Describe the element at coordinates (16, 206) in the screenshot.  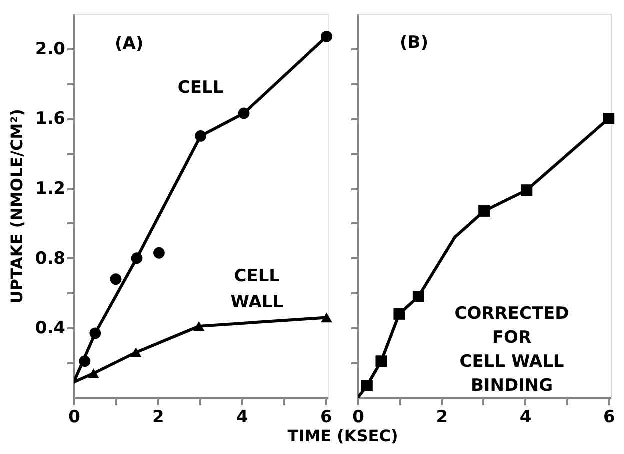
I see `y-axis-title: UPTAKE (NMOLE/CM²)` at that location.